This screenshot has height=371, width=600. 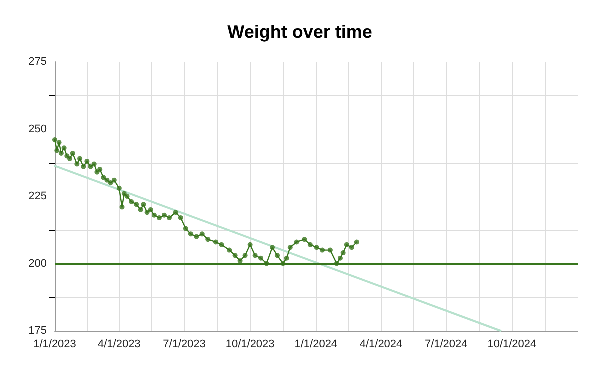 I want to click on x-tick-label: 4/1/2024, so click(x=381, y=344).